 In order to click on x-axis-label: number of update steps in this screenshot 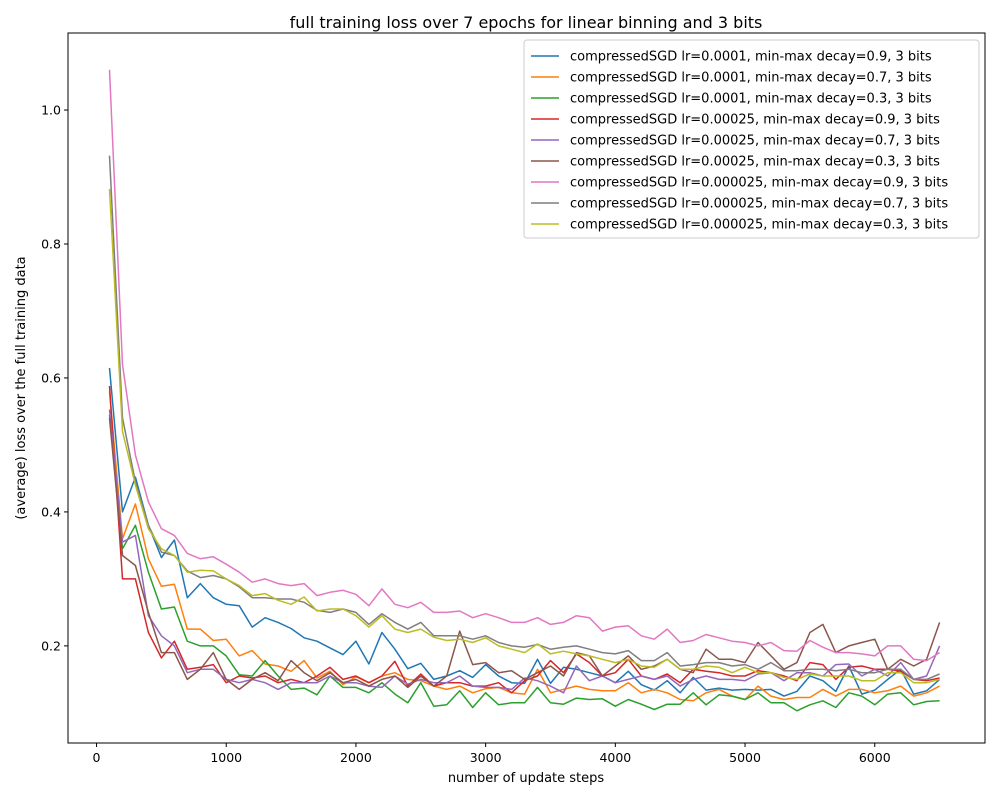, I will do `click(526, 778)`.